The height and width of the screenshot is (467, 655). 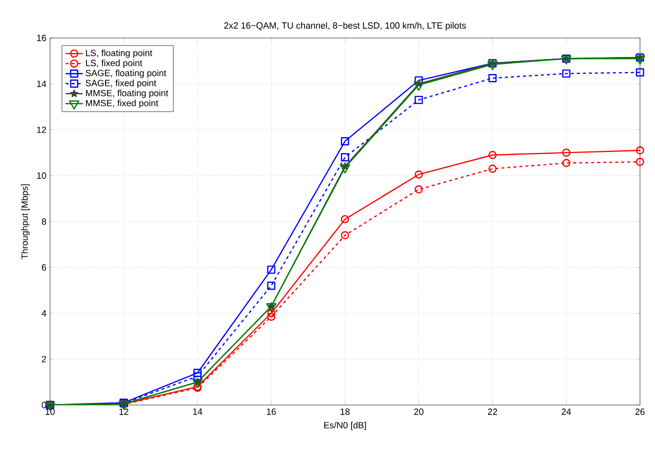 I want to click on y-tick-label: 14, so click(x=41, y=83).